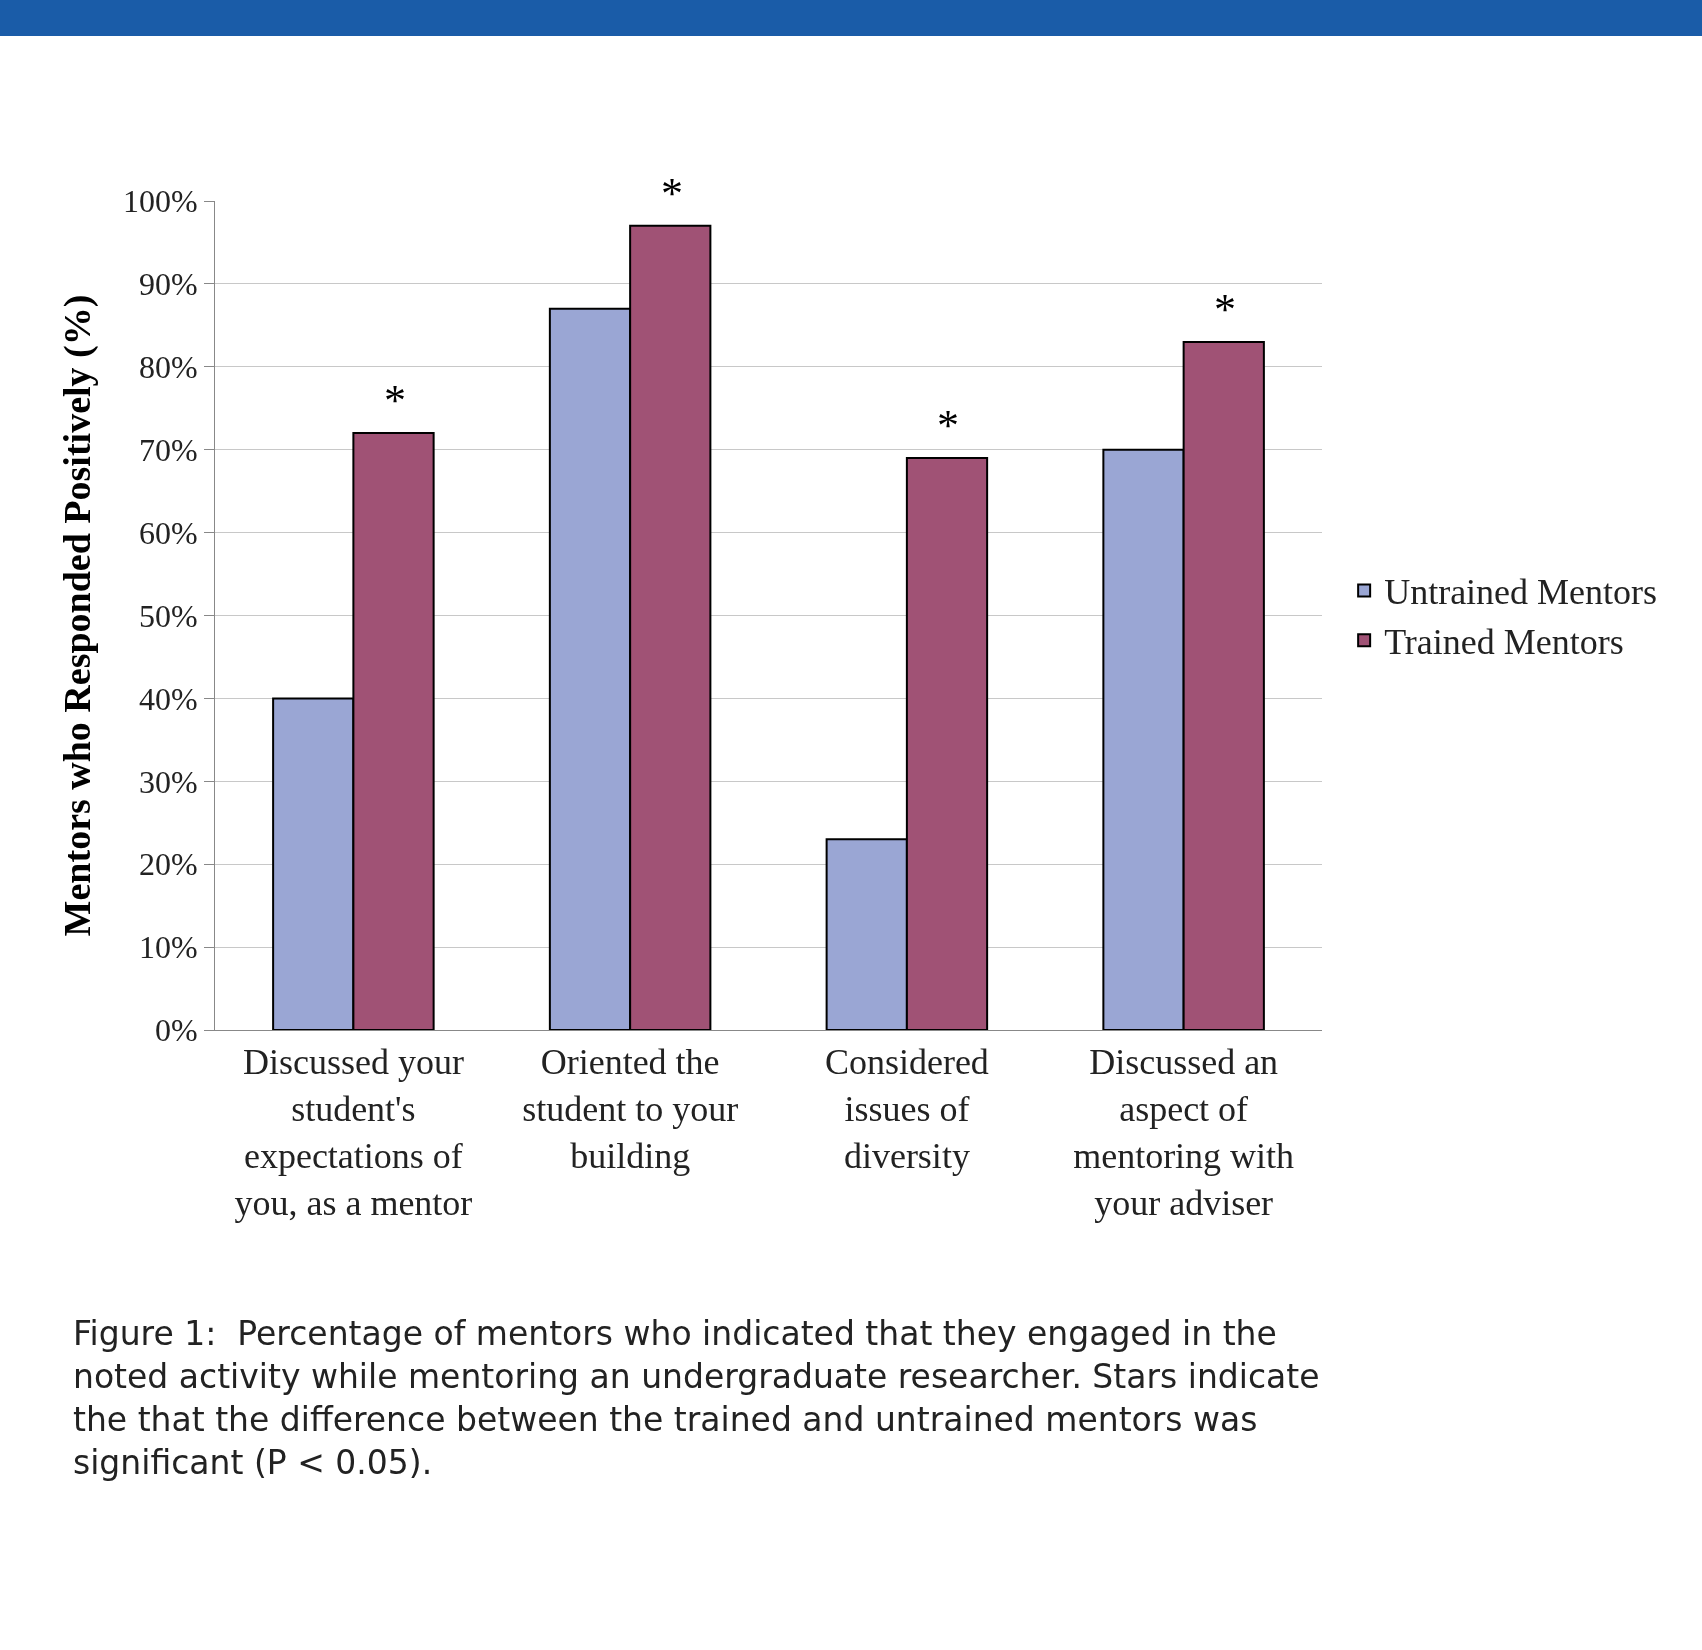  What do you see at coordinates (168, 532) in the screenshot?
I see `y-tick-label: 60%` at bounding box center [168, 532].